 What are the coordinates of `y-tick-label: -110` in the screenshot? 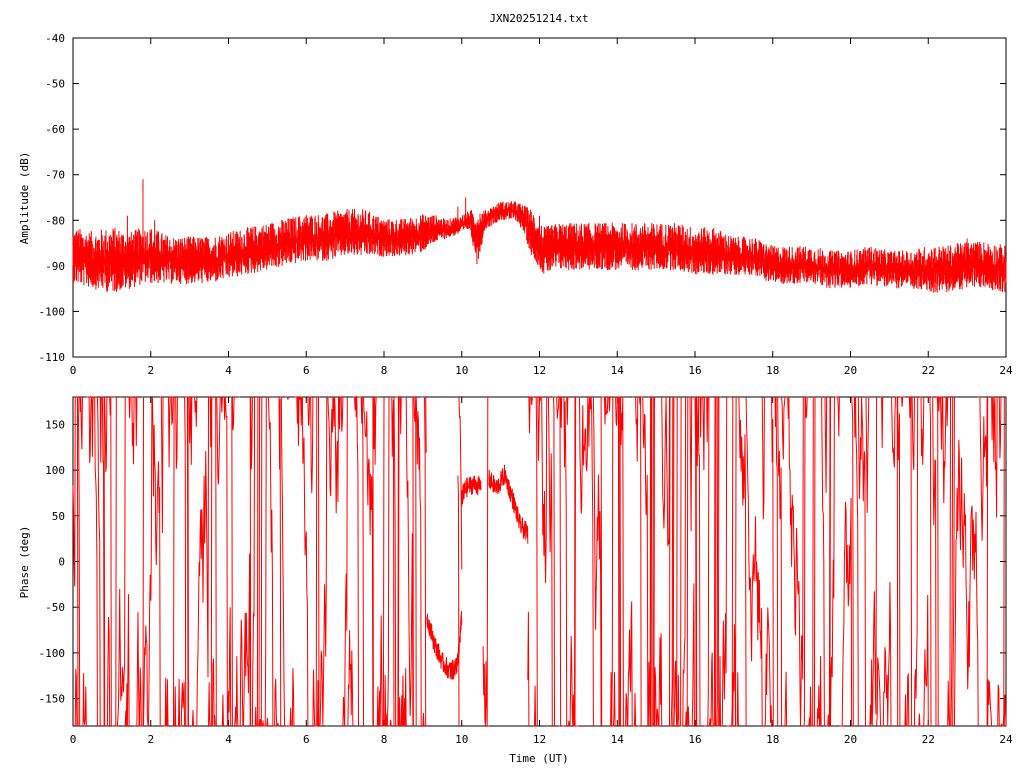 It's located at (52, 357).